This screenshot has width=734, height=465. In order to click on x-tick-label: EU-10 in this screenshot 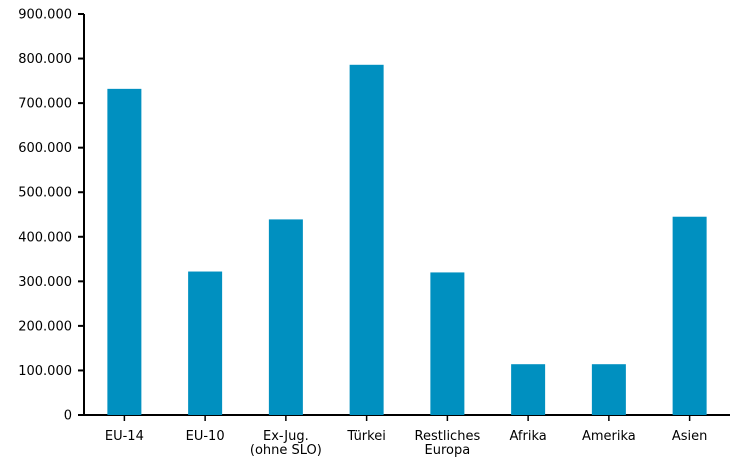, I will do `click(205, 436)`.